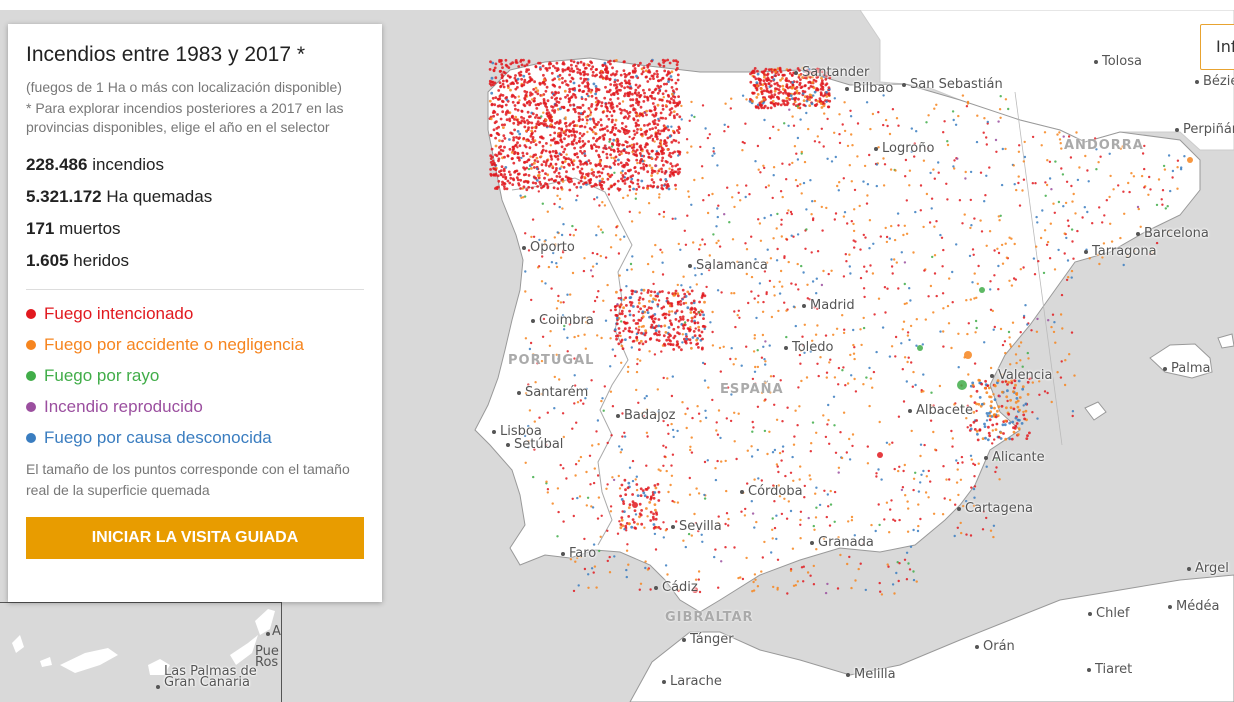  Describe the element at coordinates (195, 313) in the screenshot. I see `legend-item-intentional: Fuego intencionado` at that location.